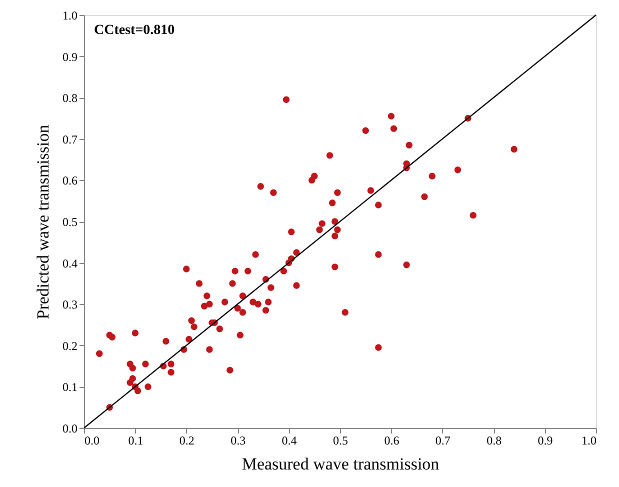 This screenshot has height=487, width=619. I want to click on y-tick-label: 0.0, so click(70, 429).